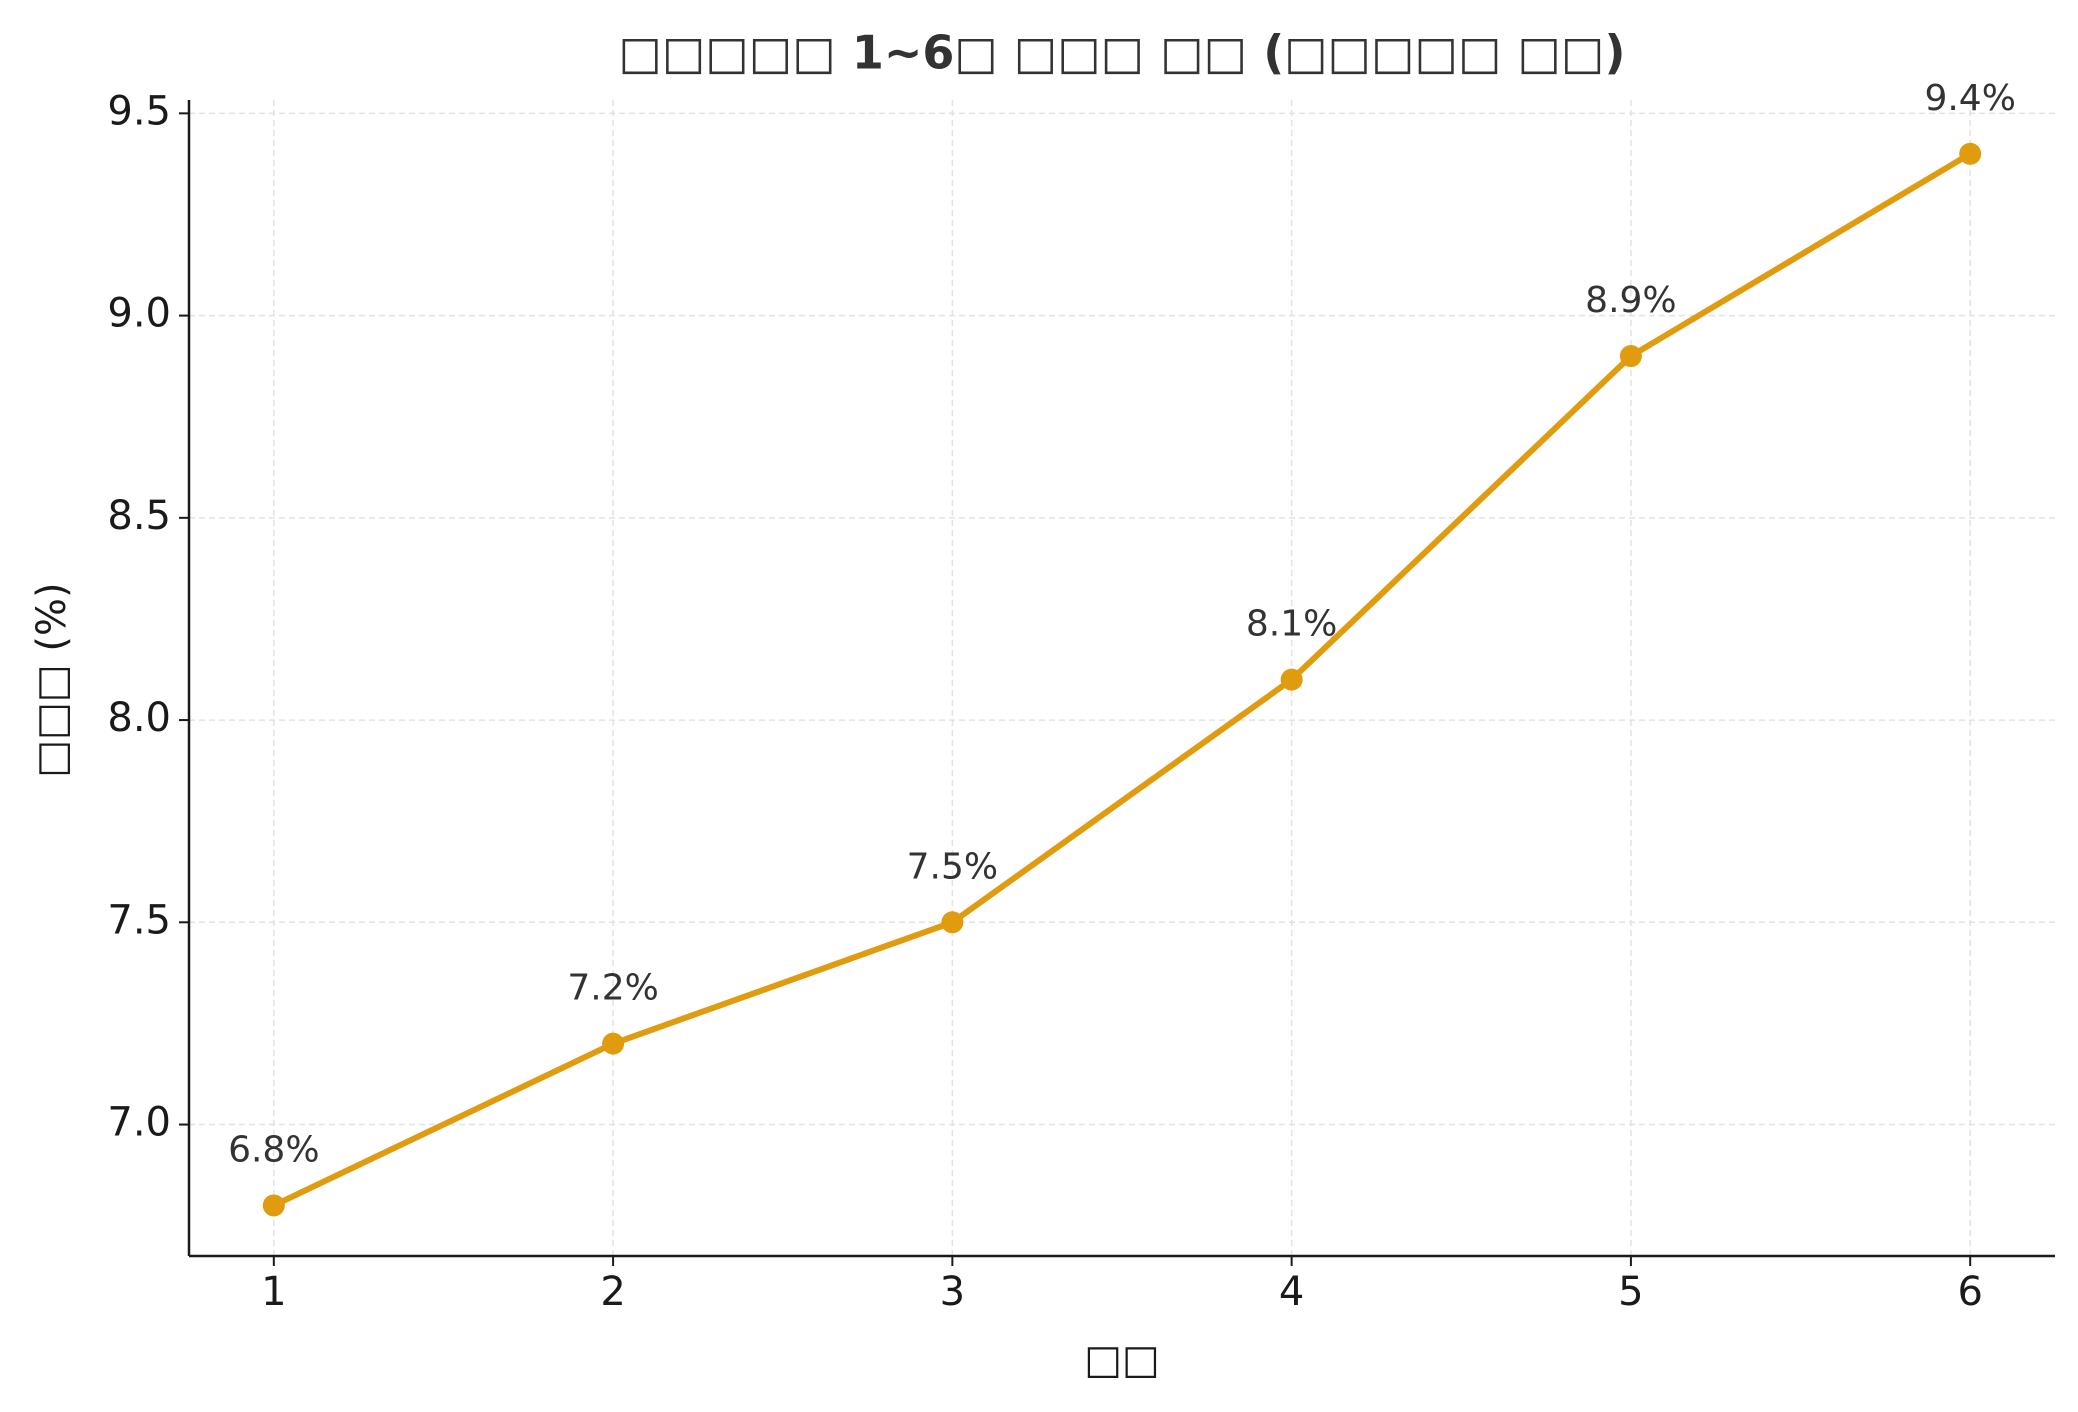 This screenshot has width=2078, height=1412. I want to click on x-tick-label: 1, so click(273, 1292).